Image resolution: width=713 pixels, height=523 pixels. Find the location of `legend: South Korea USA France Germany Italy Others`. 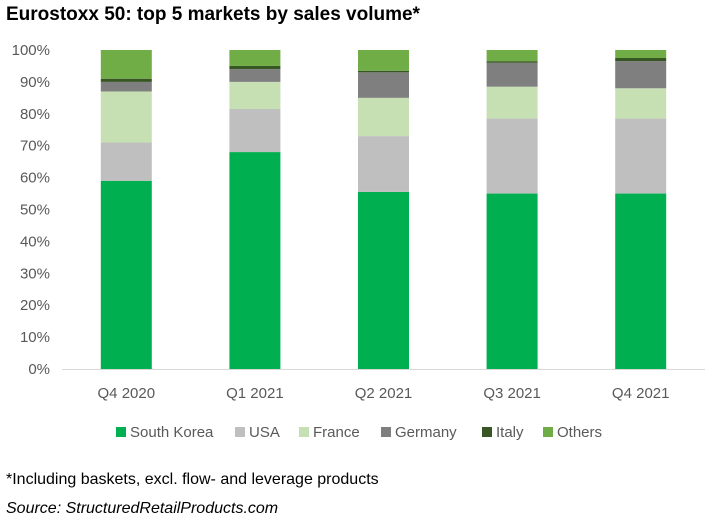

legend: South Korea USA France Germany Italy Others is located at coordinates (359, 432).